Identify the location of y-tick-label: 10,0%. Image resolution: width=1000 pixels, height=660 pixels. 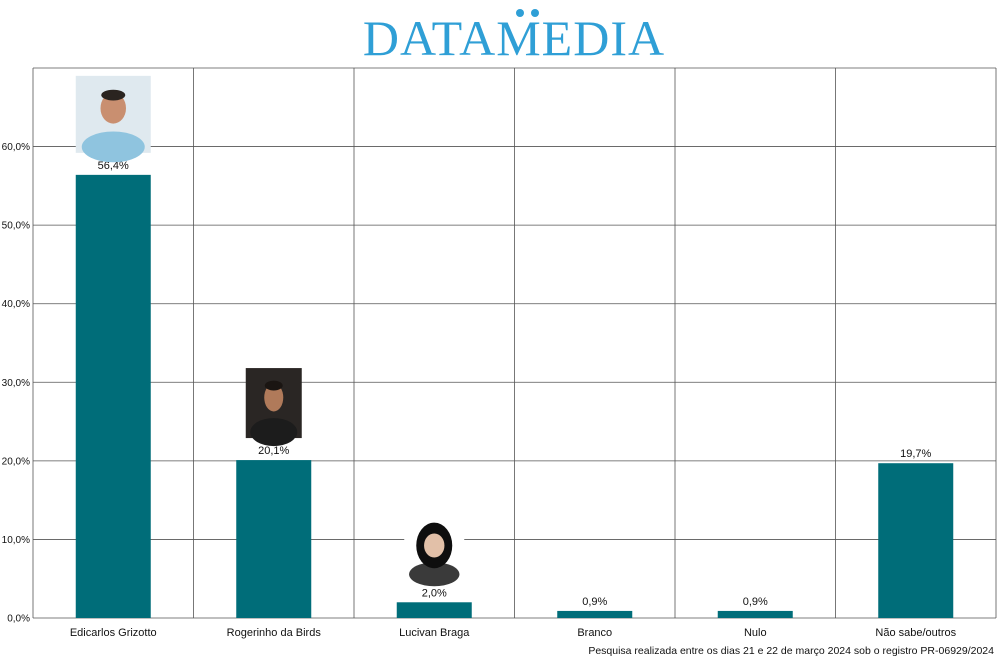
(16, 540).